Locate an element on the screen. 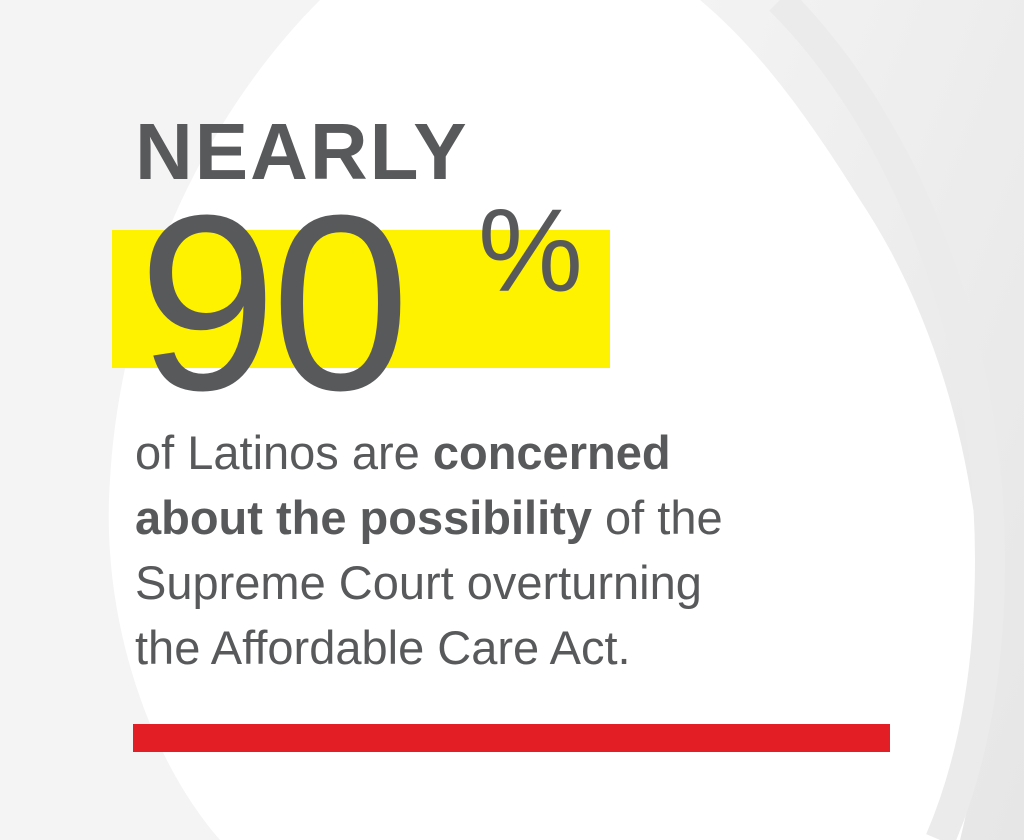 The image size is (1024, 840). unit: % is located at coordinates (530, 251).